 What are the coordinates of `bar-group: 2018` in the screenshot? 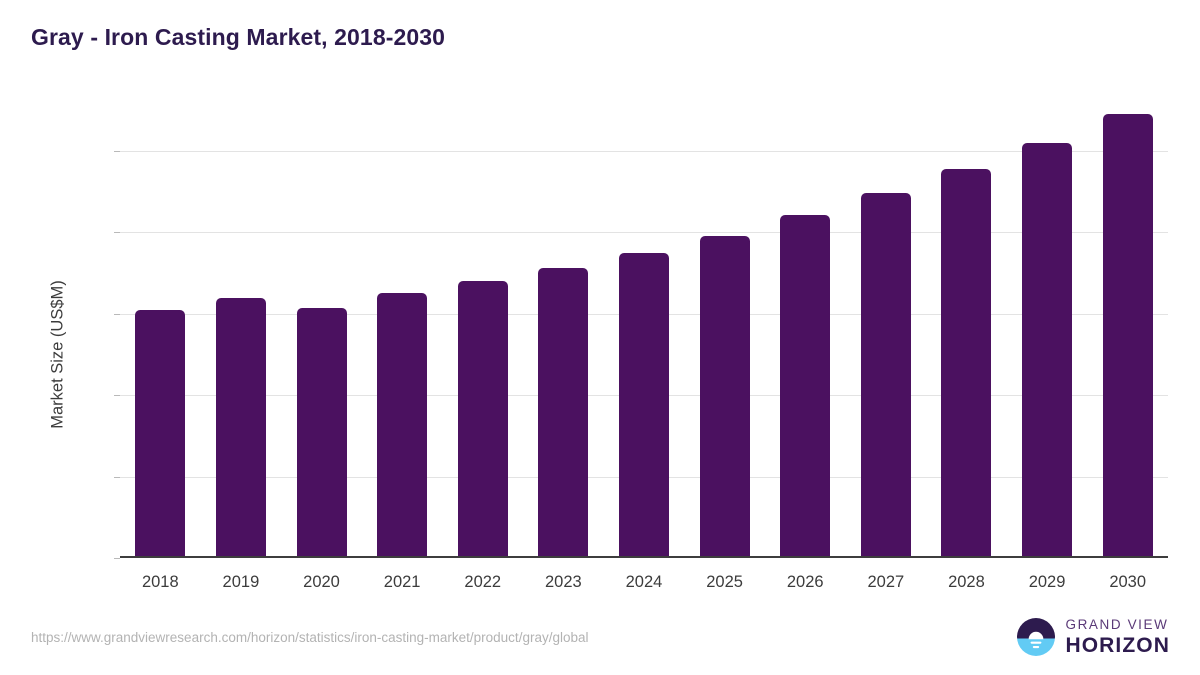 It's located at (160, 340).